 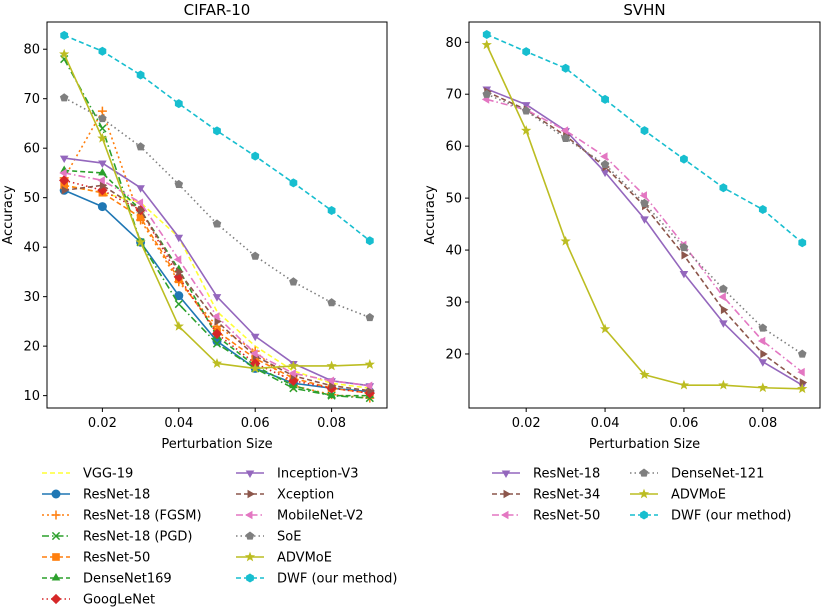 What do you see at coordinates (102, 423) in the screenshot?
I see `cifar10-x-tick-label: 0.02` at bounding box center [102, 423].